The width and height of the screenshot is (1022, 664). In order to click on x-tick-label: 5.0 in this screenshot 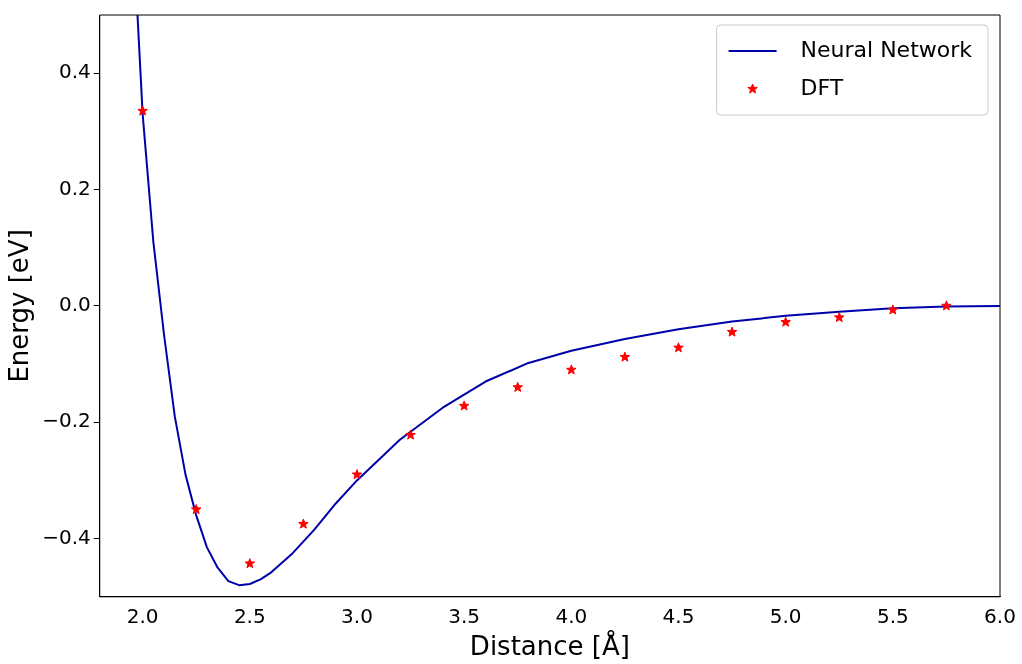, I will do `click(785, 616)`.